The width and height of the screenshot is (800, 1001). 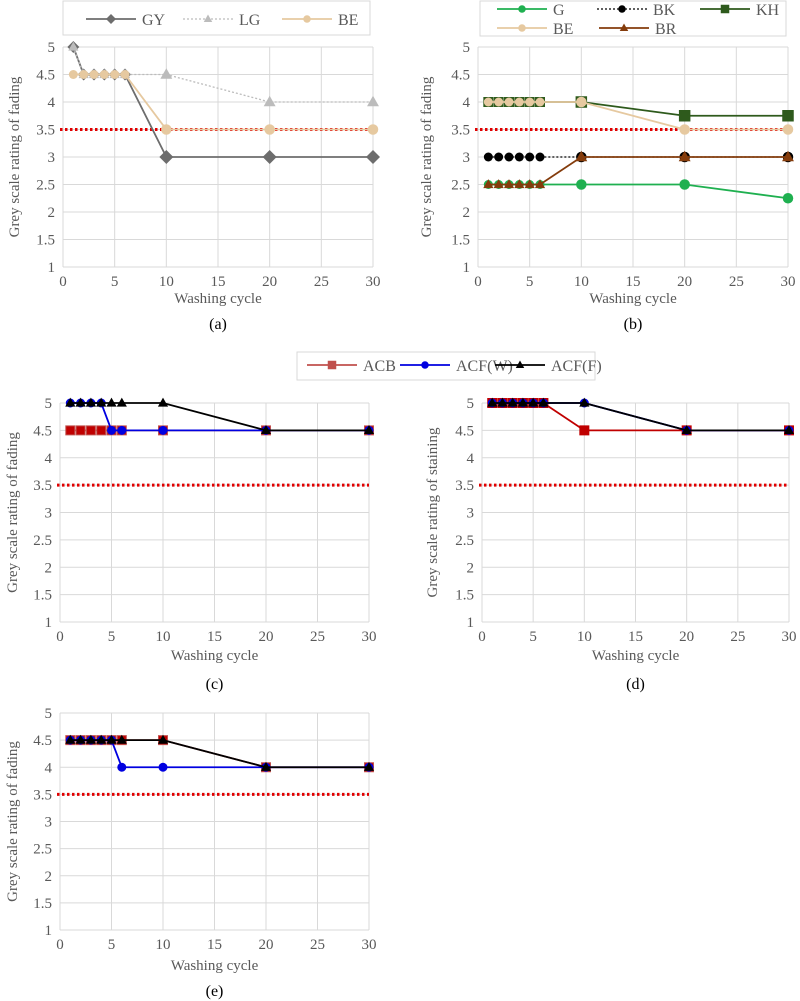 What do you see at coordinates (638, 169) in the screenshot?
I see `series-br` at bounding box center [638, 169].